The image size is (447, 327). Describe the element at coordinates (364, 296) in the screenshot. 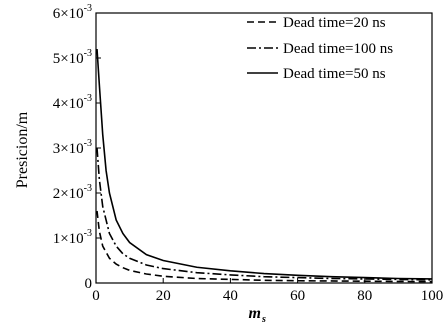

I see `x-tick-label: 80` at that location.